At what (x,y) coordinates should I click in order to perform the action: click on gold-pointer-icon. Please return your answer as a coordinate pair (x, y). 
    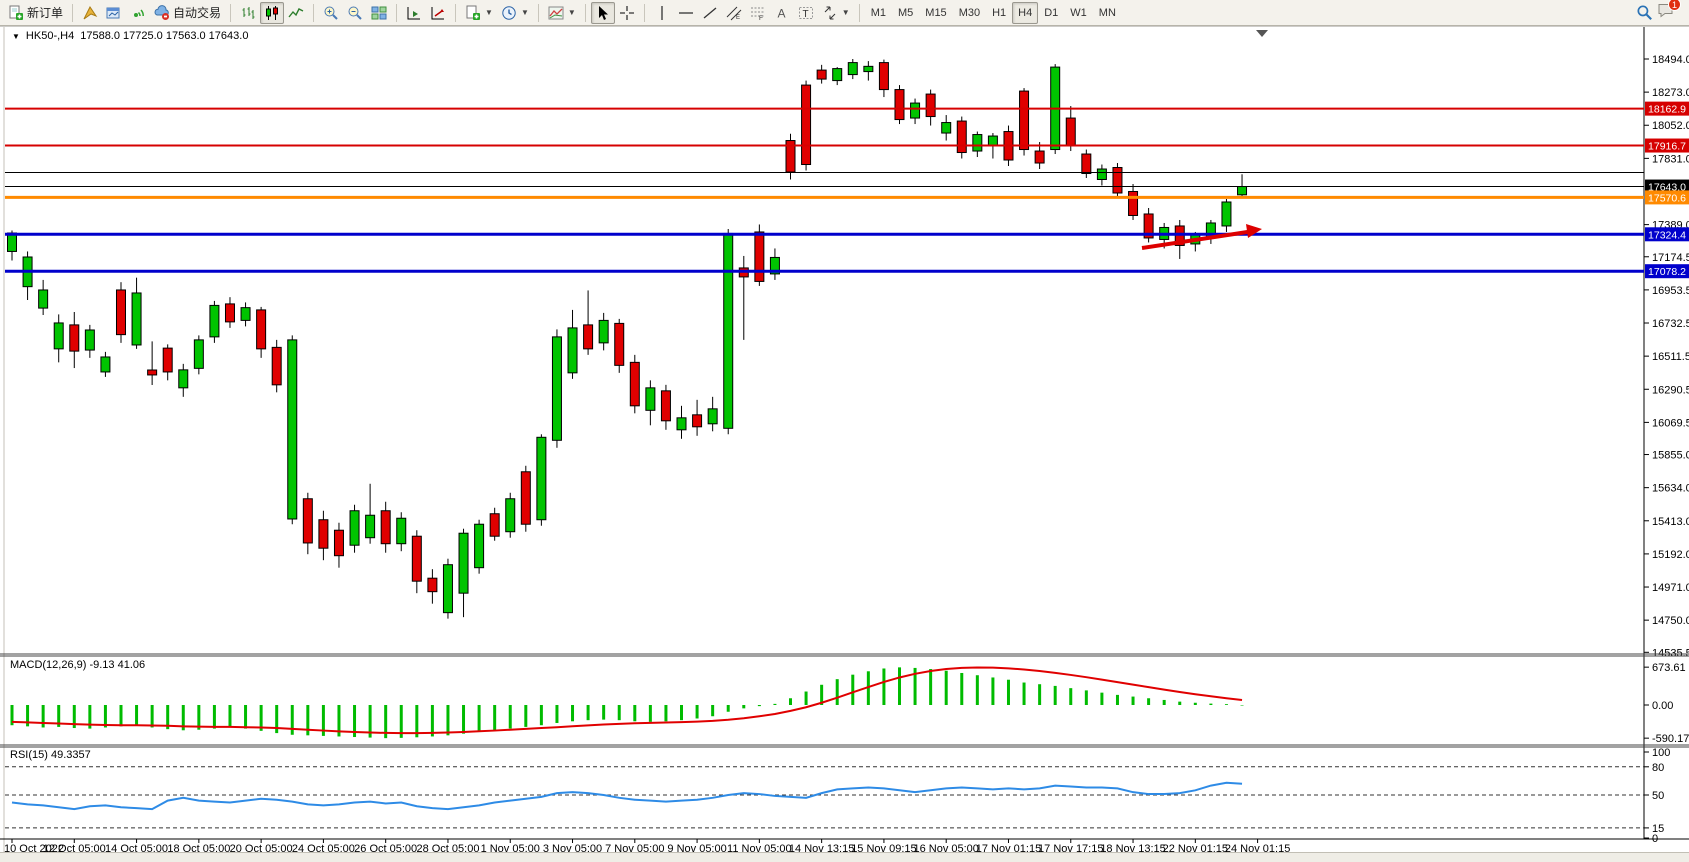
    Looking at the image, I should click on (90, 12).